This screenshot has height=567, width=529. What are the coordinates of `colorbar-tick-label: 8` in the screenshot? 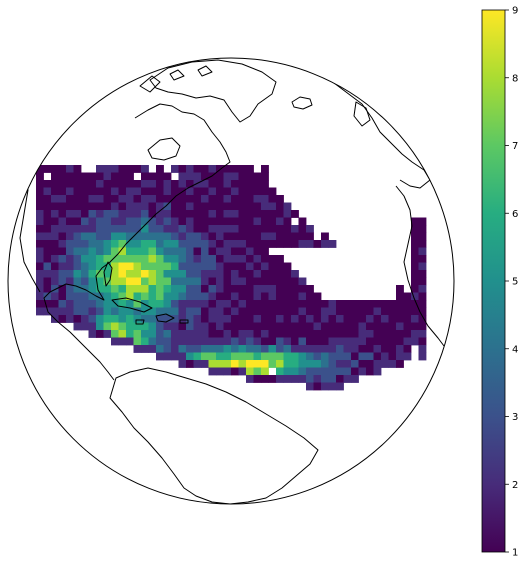 It's located at (515, 78).